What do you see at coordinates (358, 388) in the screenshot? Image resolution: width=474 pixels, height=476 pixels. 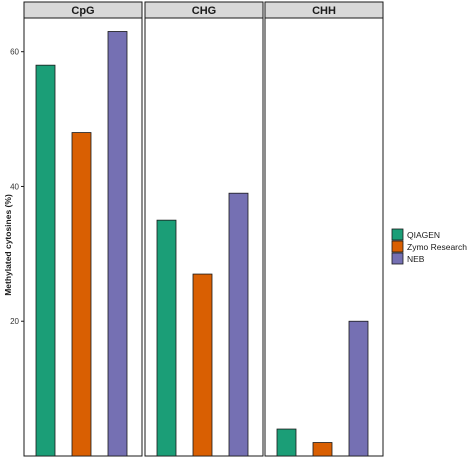 I see `bar-chh-neb` at bounding box center [358, 388].